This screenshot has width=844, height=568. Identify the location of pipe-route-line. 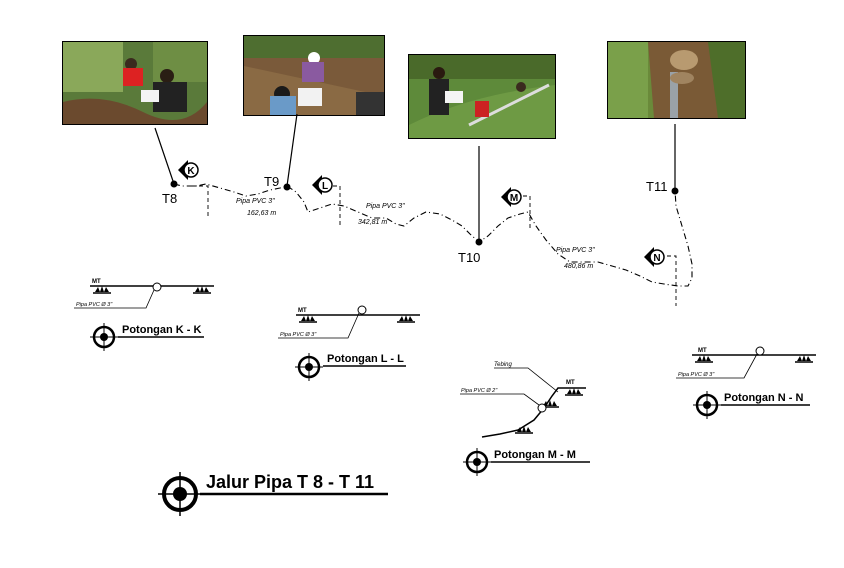
(433, 235).